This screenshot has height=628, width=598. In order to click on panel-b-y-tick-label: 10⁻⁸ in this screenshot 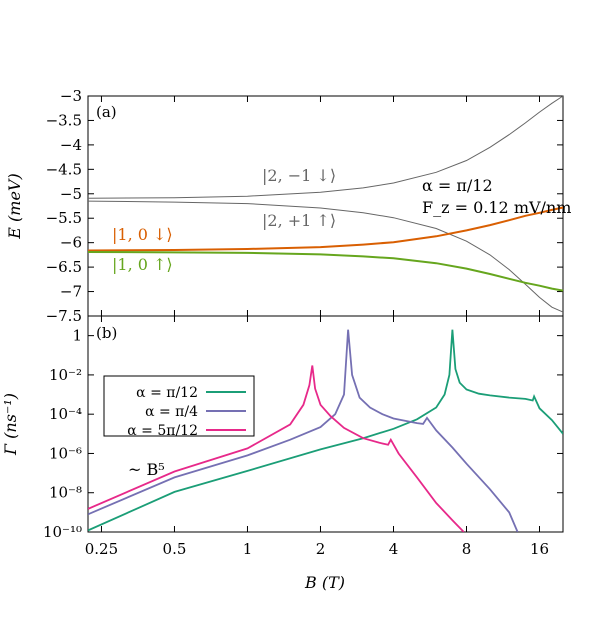, I will do `click(65, 493)`.